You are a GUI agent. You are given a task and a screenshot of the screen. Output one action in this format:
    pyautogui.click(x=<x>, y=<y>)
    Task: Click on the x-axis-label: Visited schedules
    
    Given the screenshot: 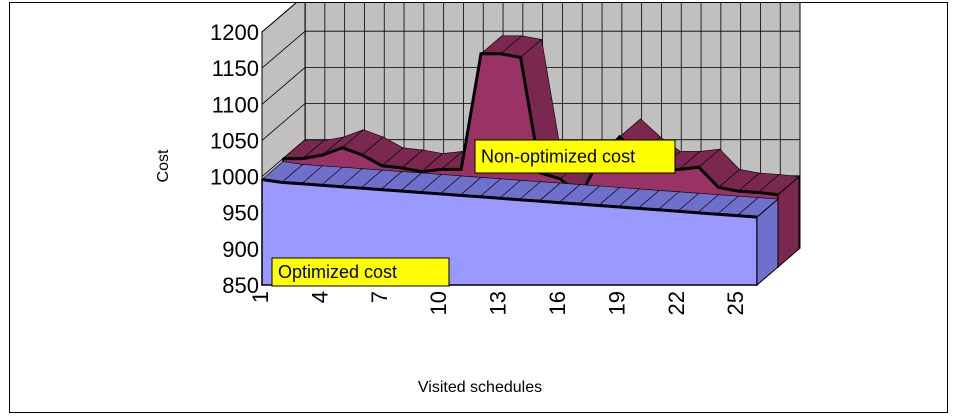 What is the action you would take?
    pyautogui.click(x=480, y=387)
    